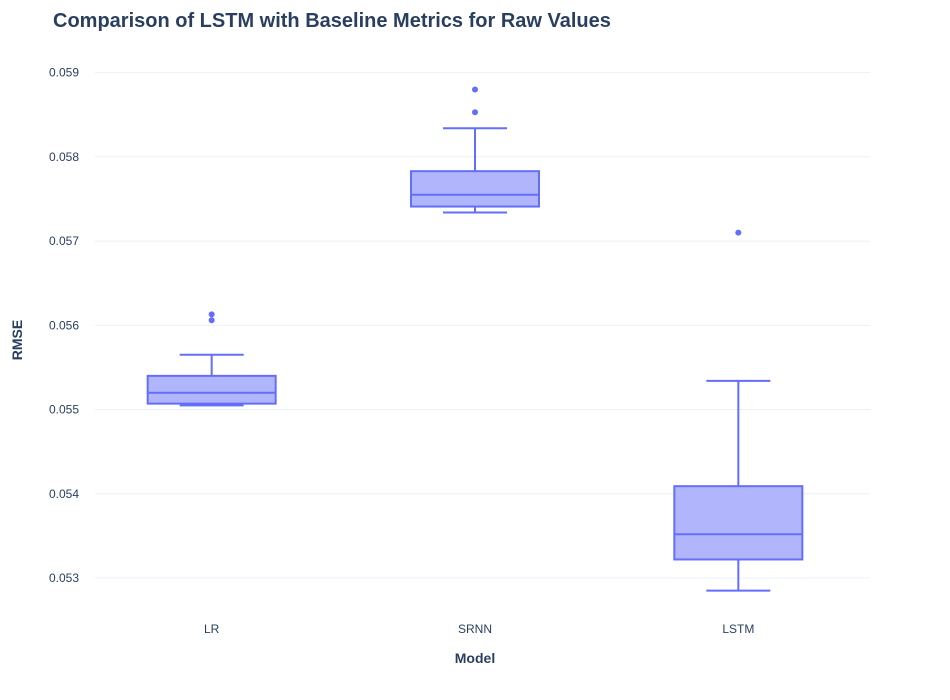 The height and width of the screenshot is (700, 950). Describe the element at coordinates (738, 410) in the screenshot. I see `box-lstm` at that location.